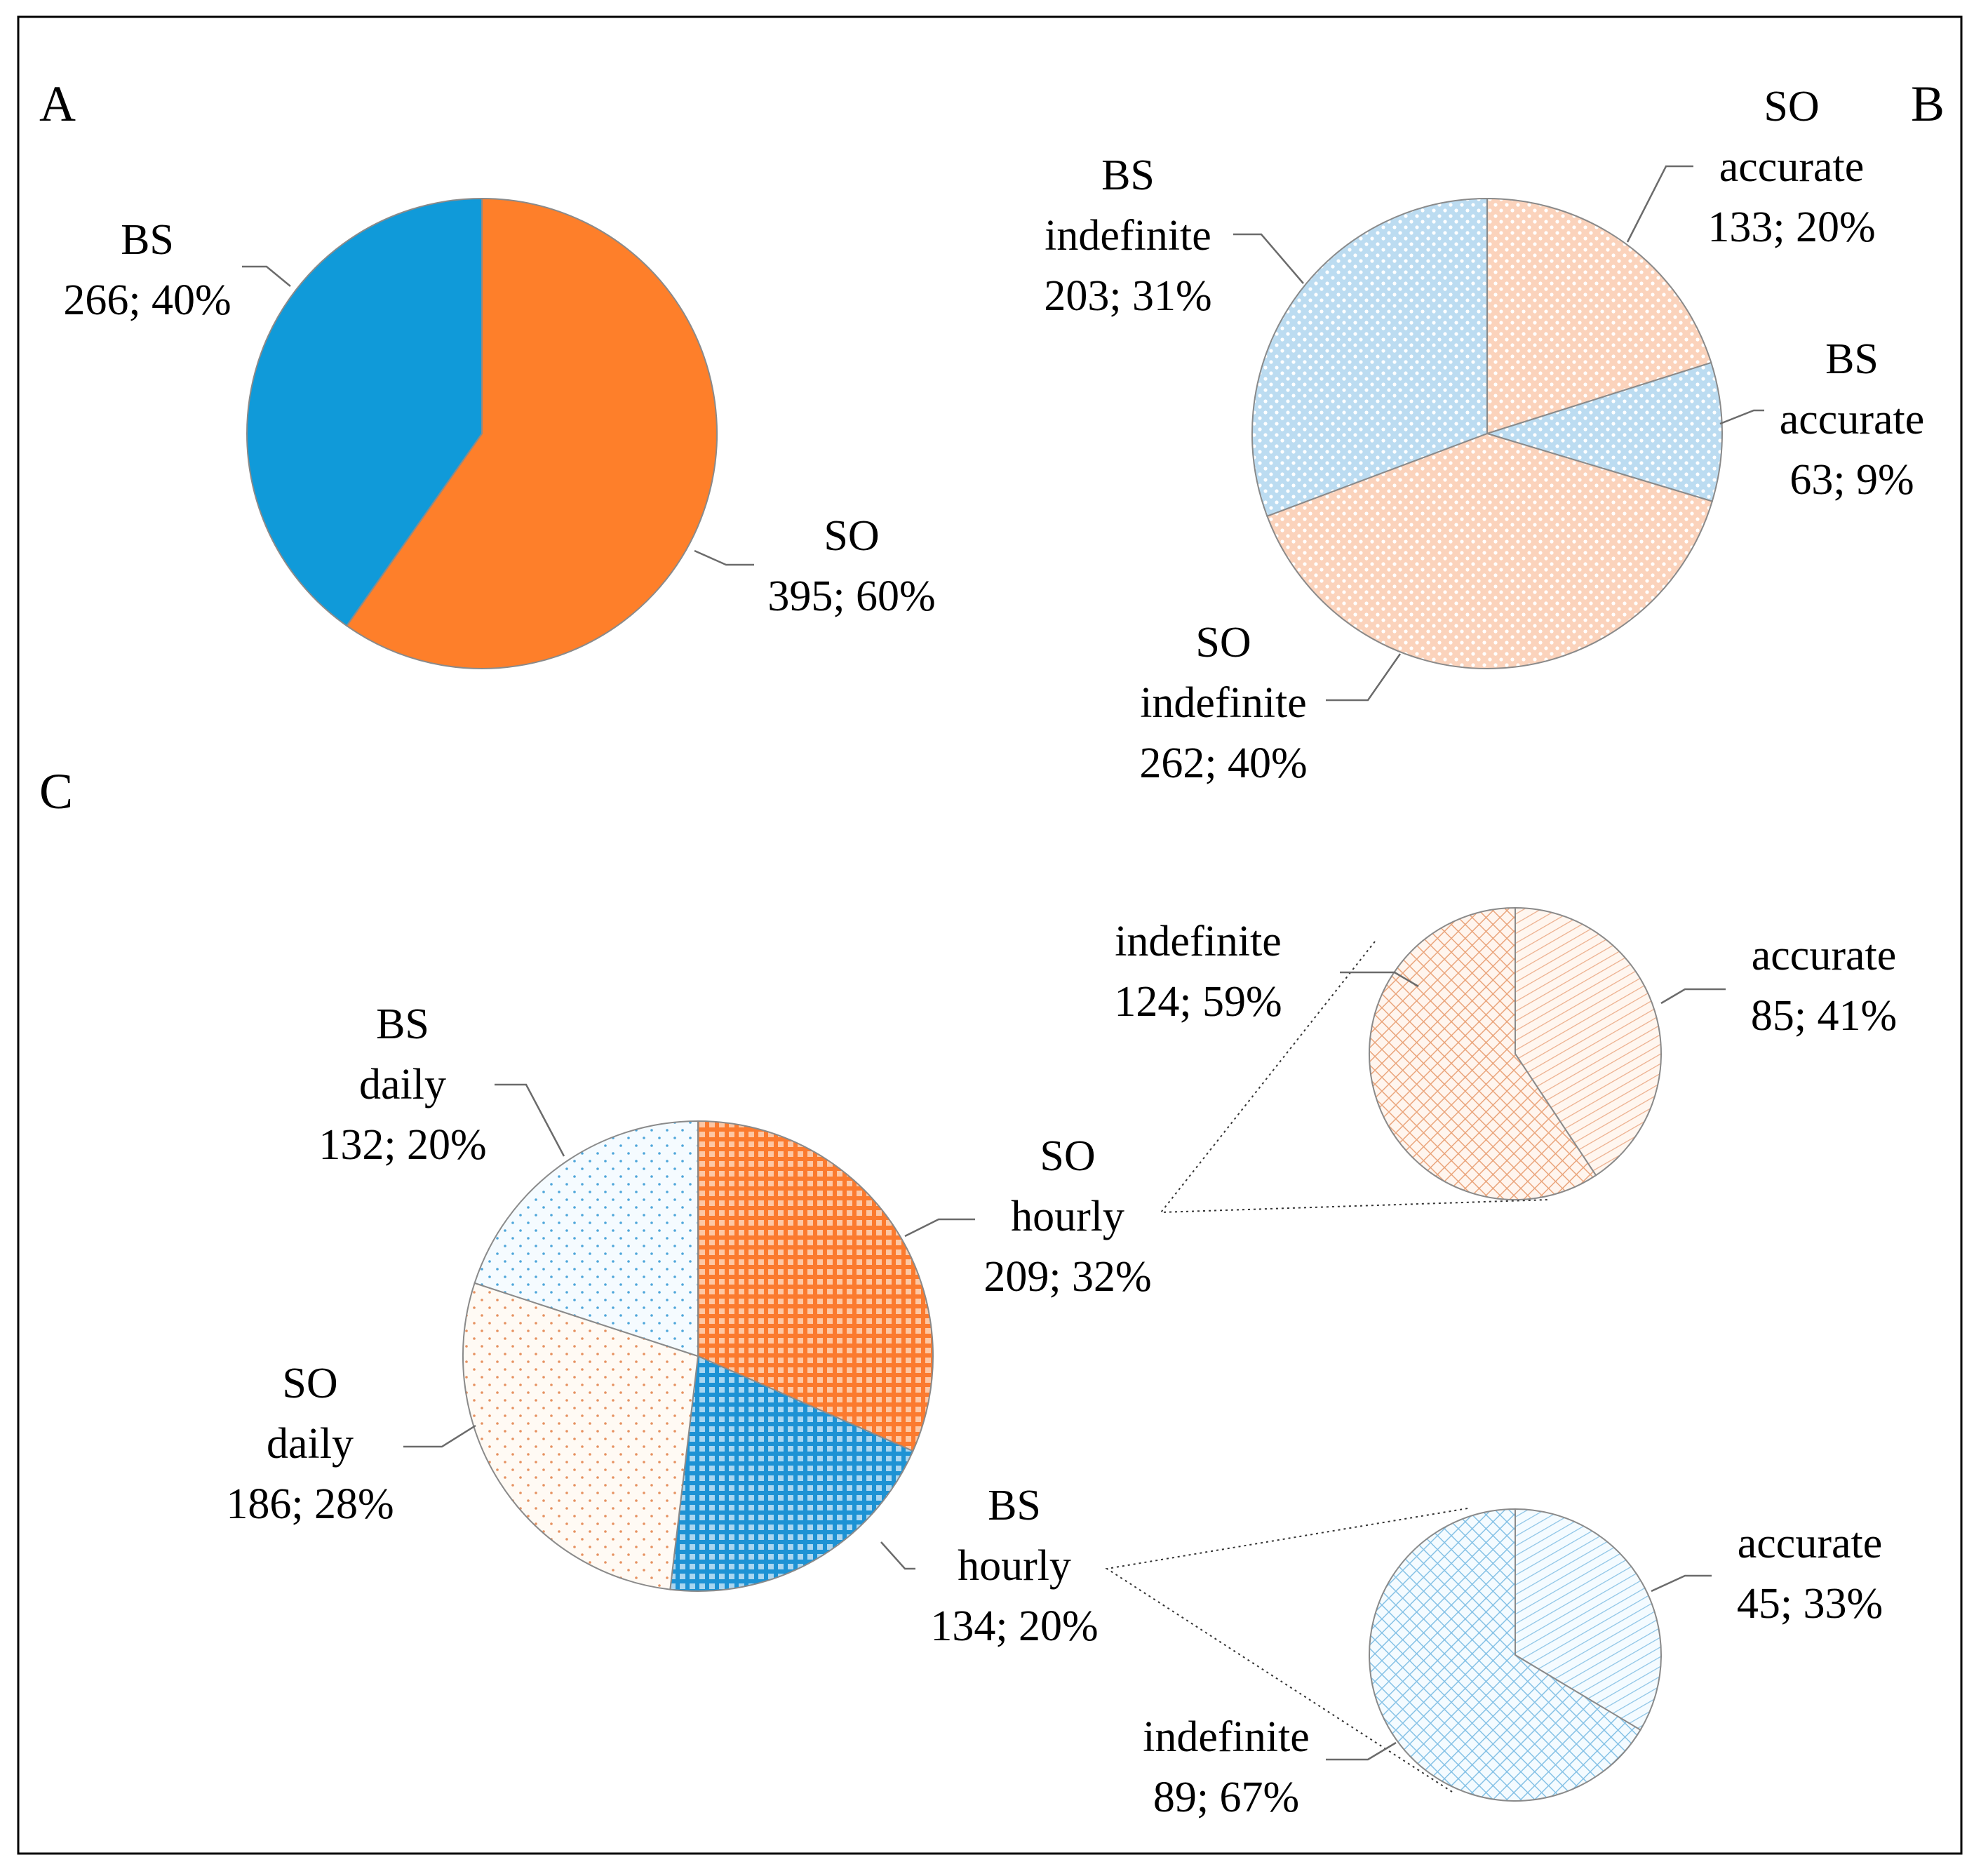 The image size is (1981, 1876). I want to click on pie-c2-slice-accurate, so click(1588, 1619).